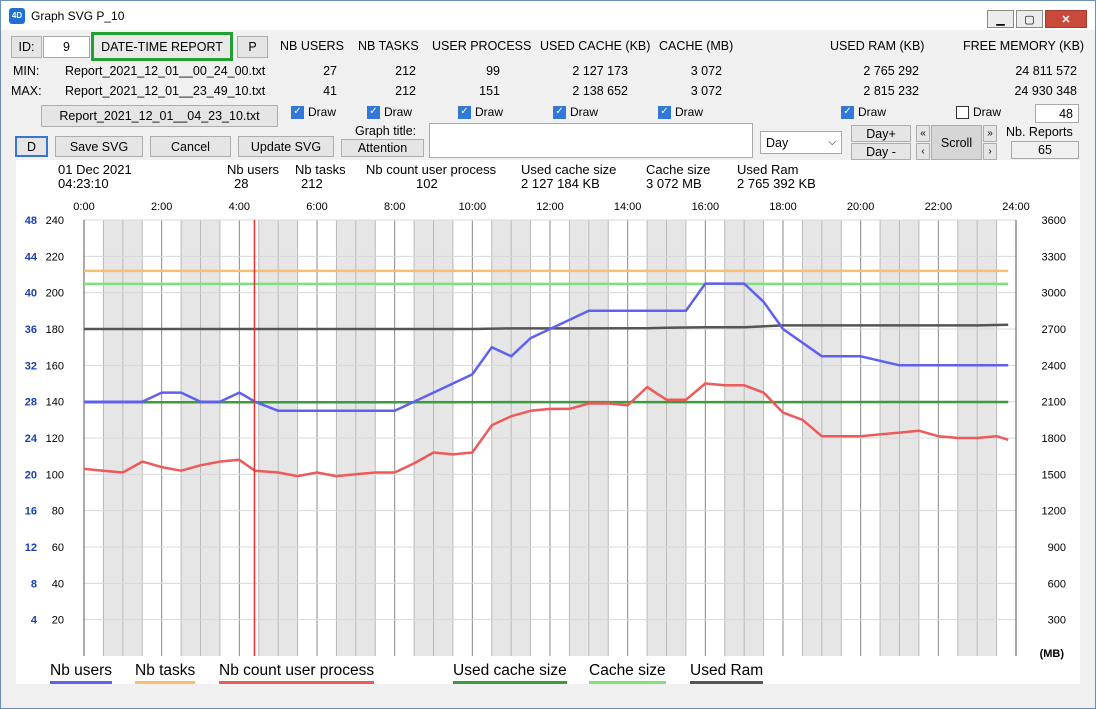 This screenshot has height=709, width=1096. I want to click on col-user-process: USER PROCESS, so click(482, 46).